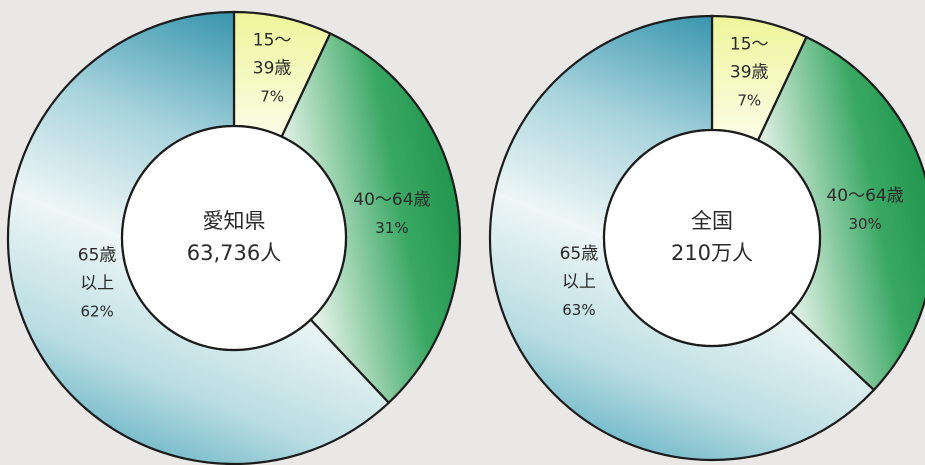  I want to click on center-title: 全国, so click(712, 221).